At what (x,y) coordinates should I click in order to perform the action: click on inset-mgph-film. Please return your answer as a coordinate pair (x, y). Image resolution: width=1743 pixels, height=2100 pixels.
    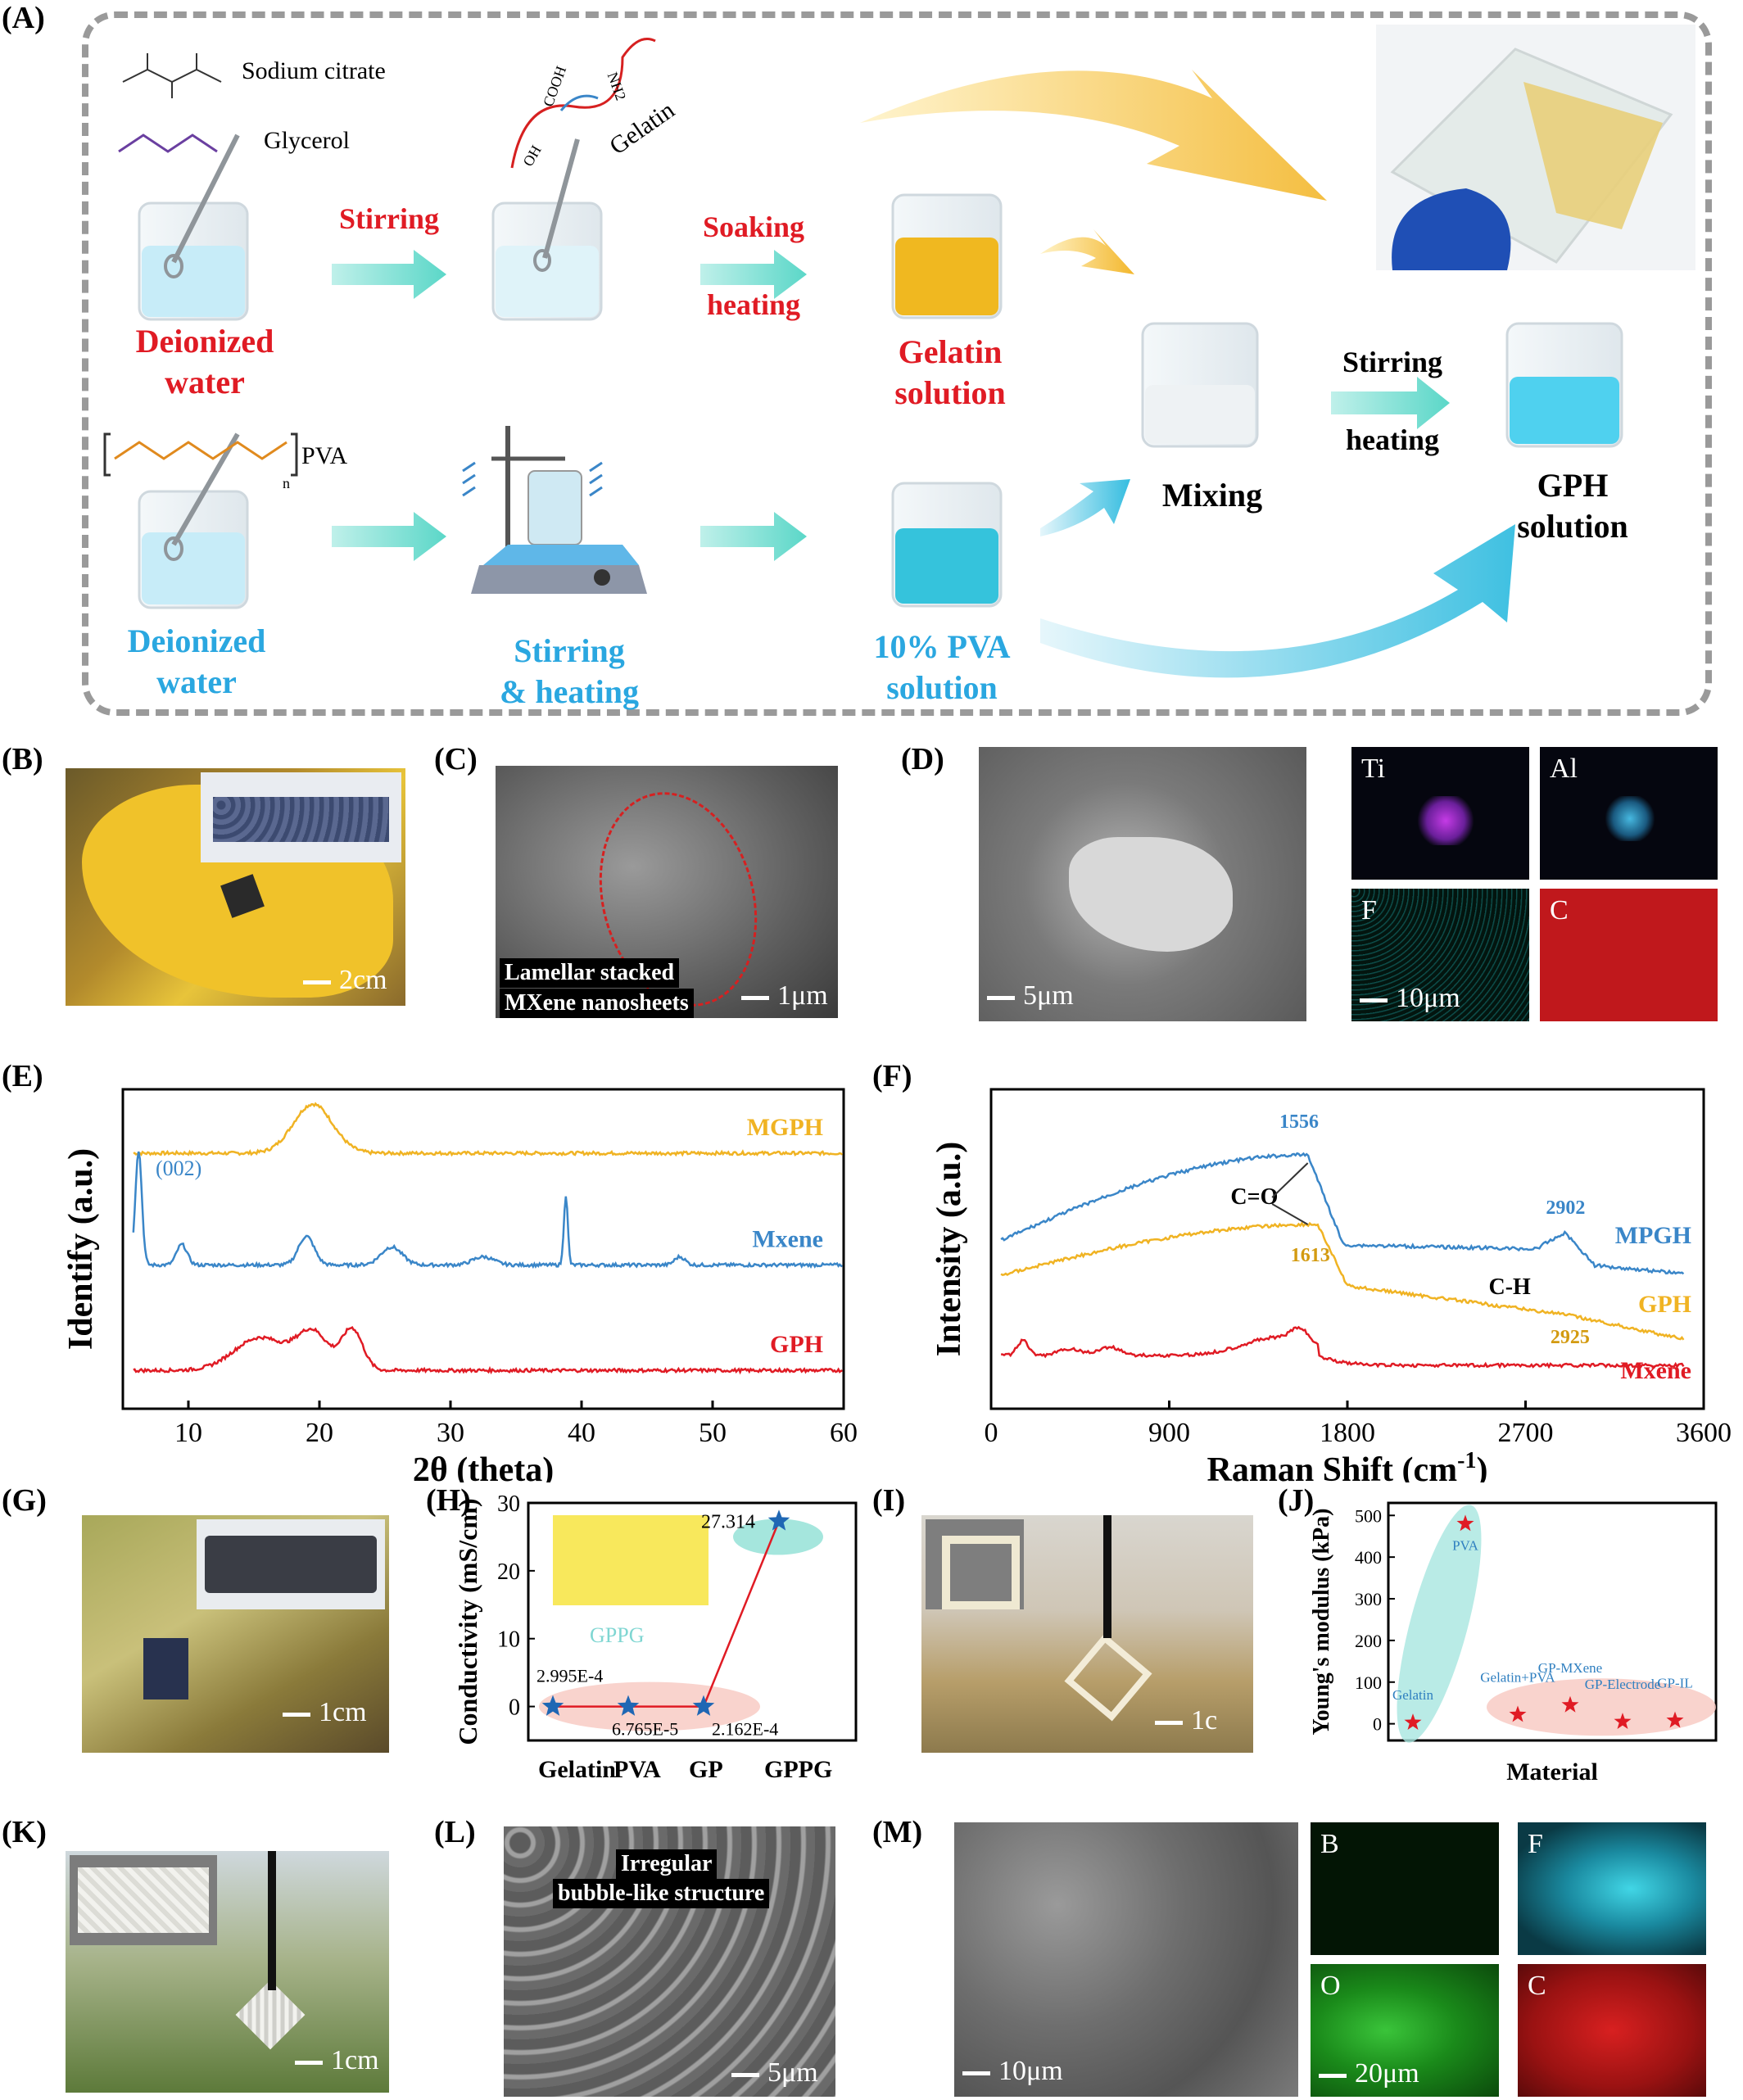
    Looking at the image, I should click on (301, 817).